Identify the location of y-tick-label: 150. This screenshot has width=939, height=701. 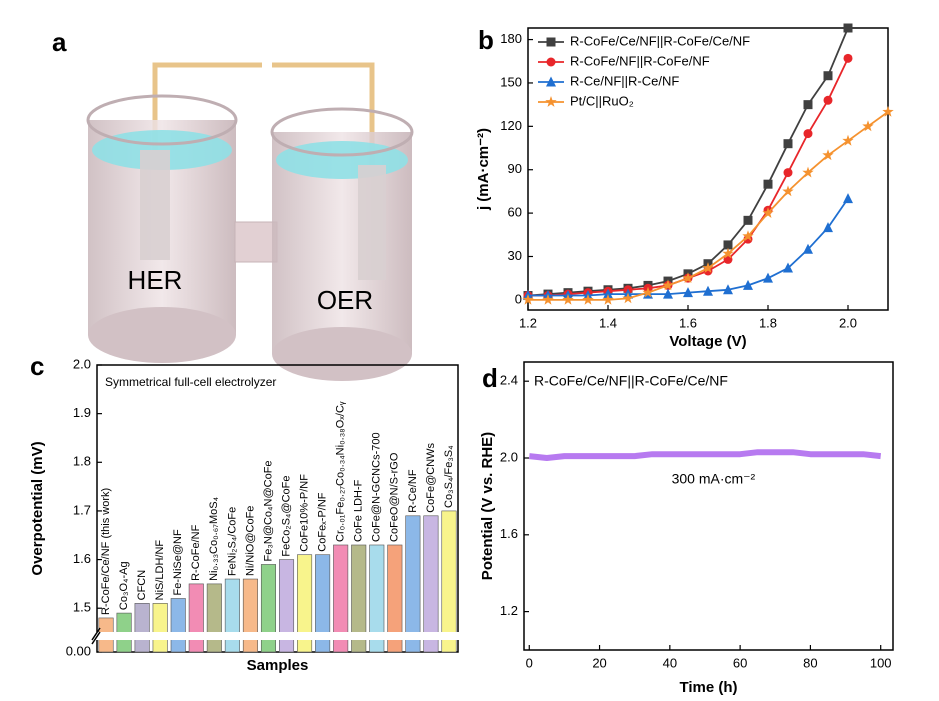
(511, 81).